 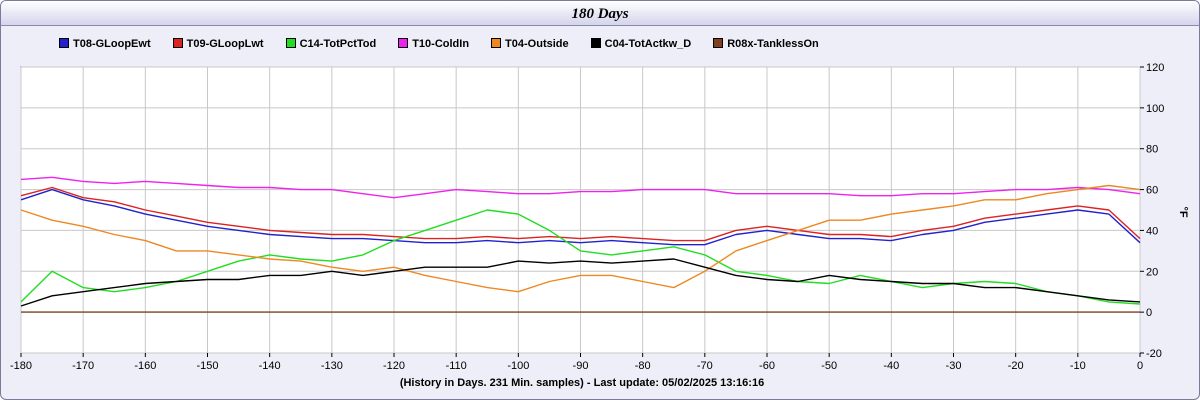 What do you see at coordinates (21, 366) in the screenshot?
I see `x-tick-label: -180` at bounding box center [21, 366].